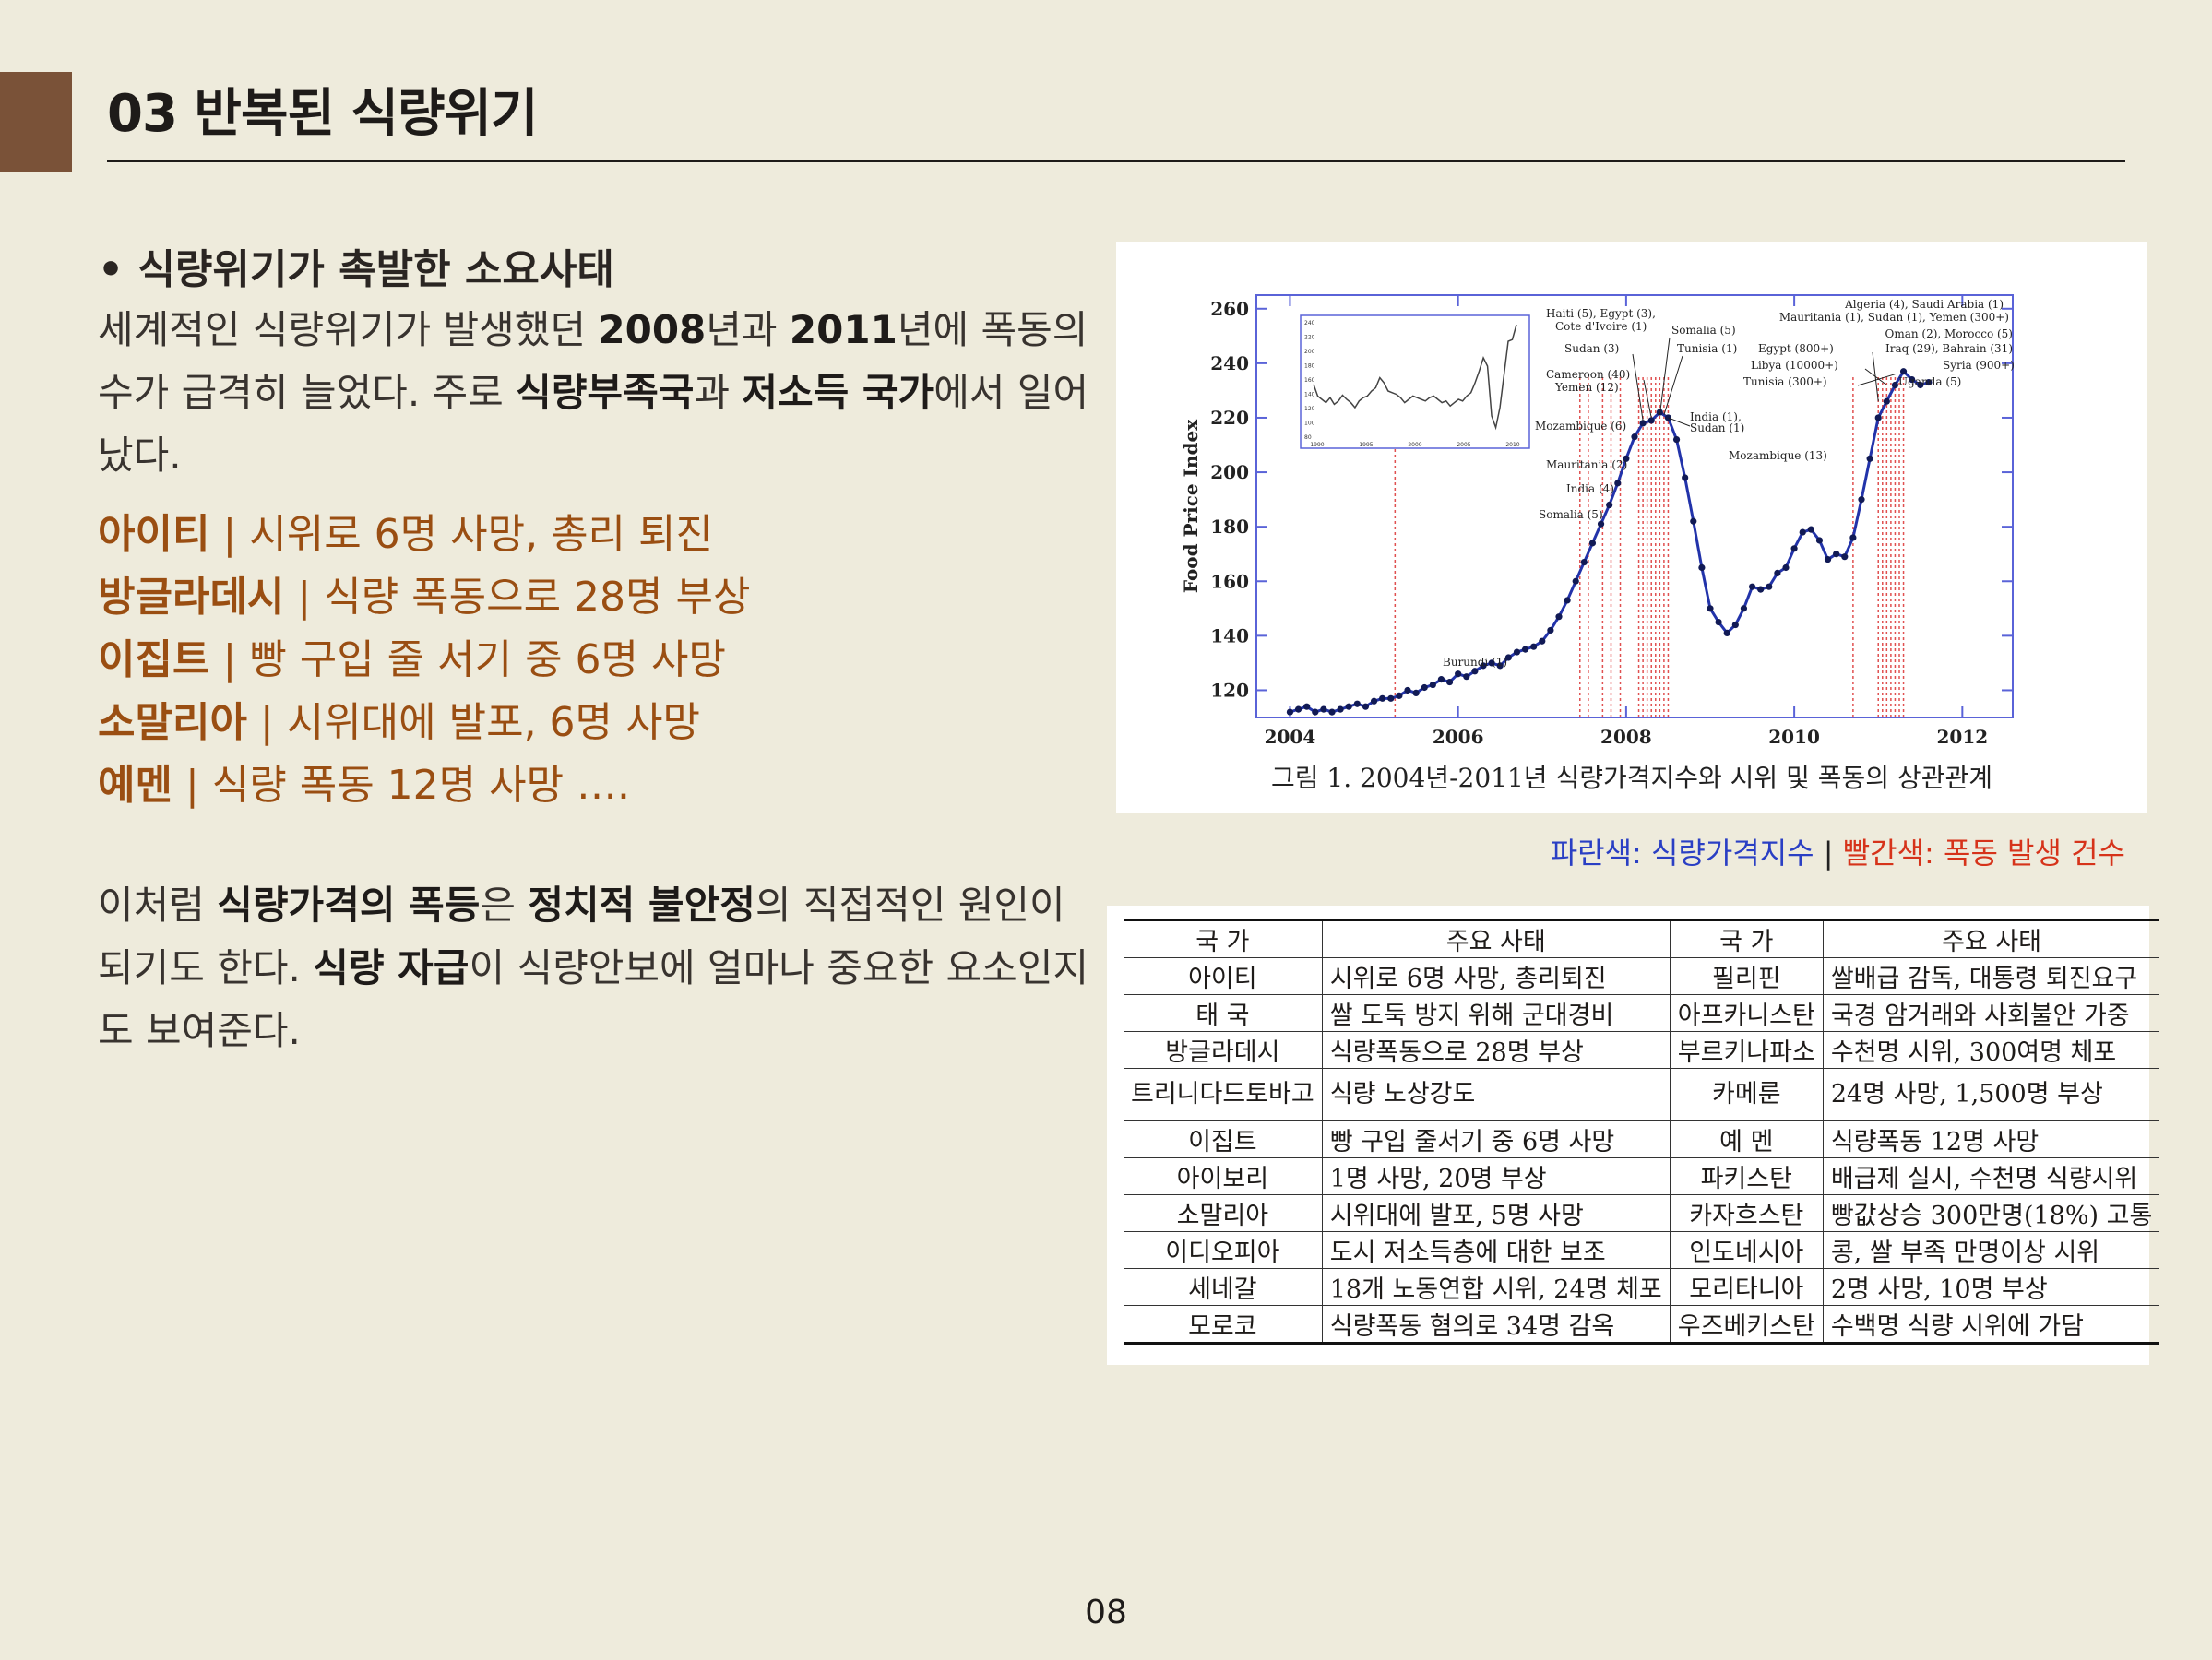  Describe the element at coordinates (1785, 381) in the screenshot. I see `annotation-label: Tunisia (300+)` at that location.